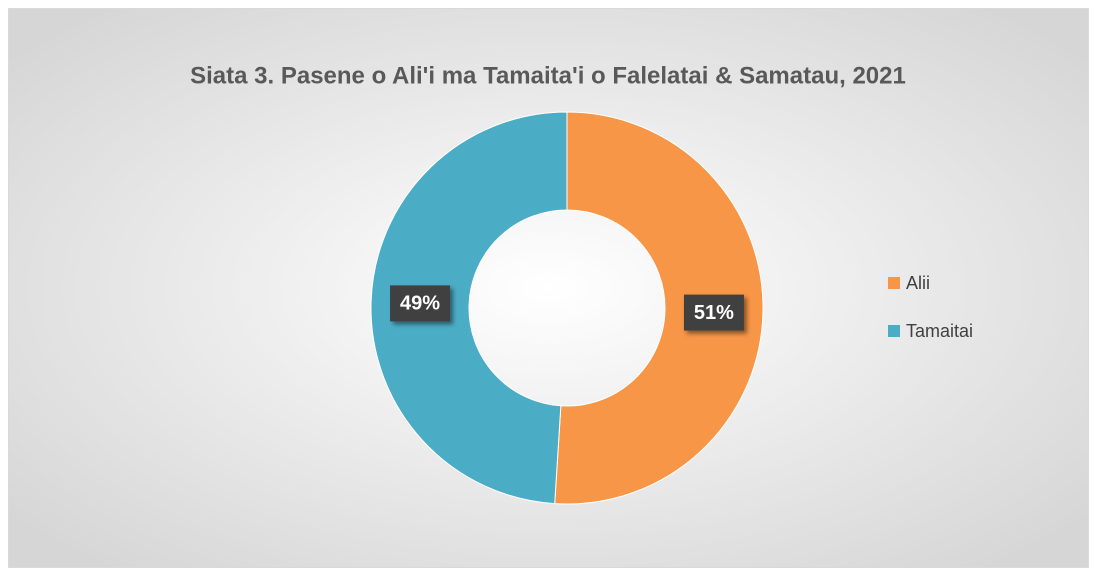 This screenshot has height=581, width=1097. Describe the element at coordinates (939, 331) in the screenshot. I see `legend-label: Tamaitai` at that location.